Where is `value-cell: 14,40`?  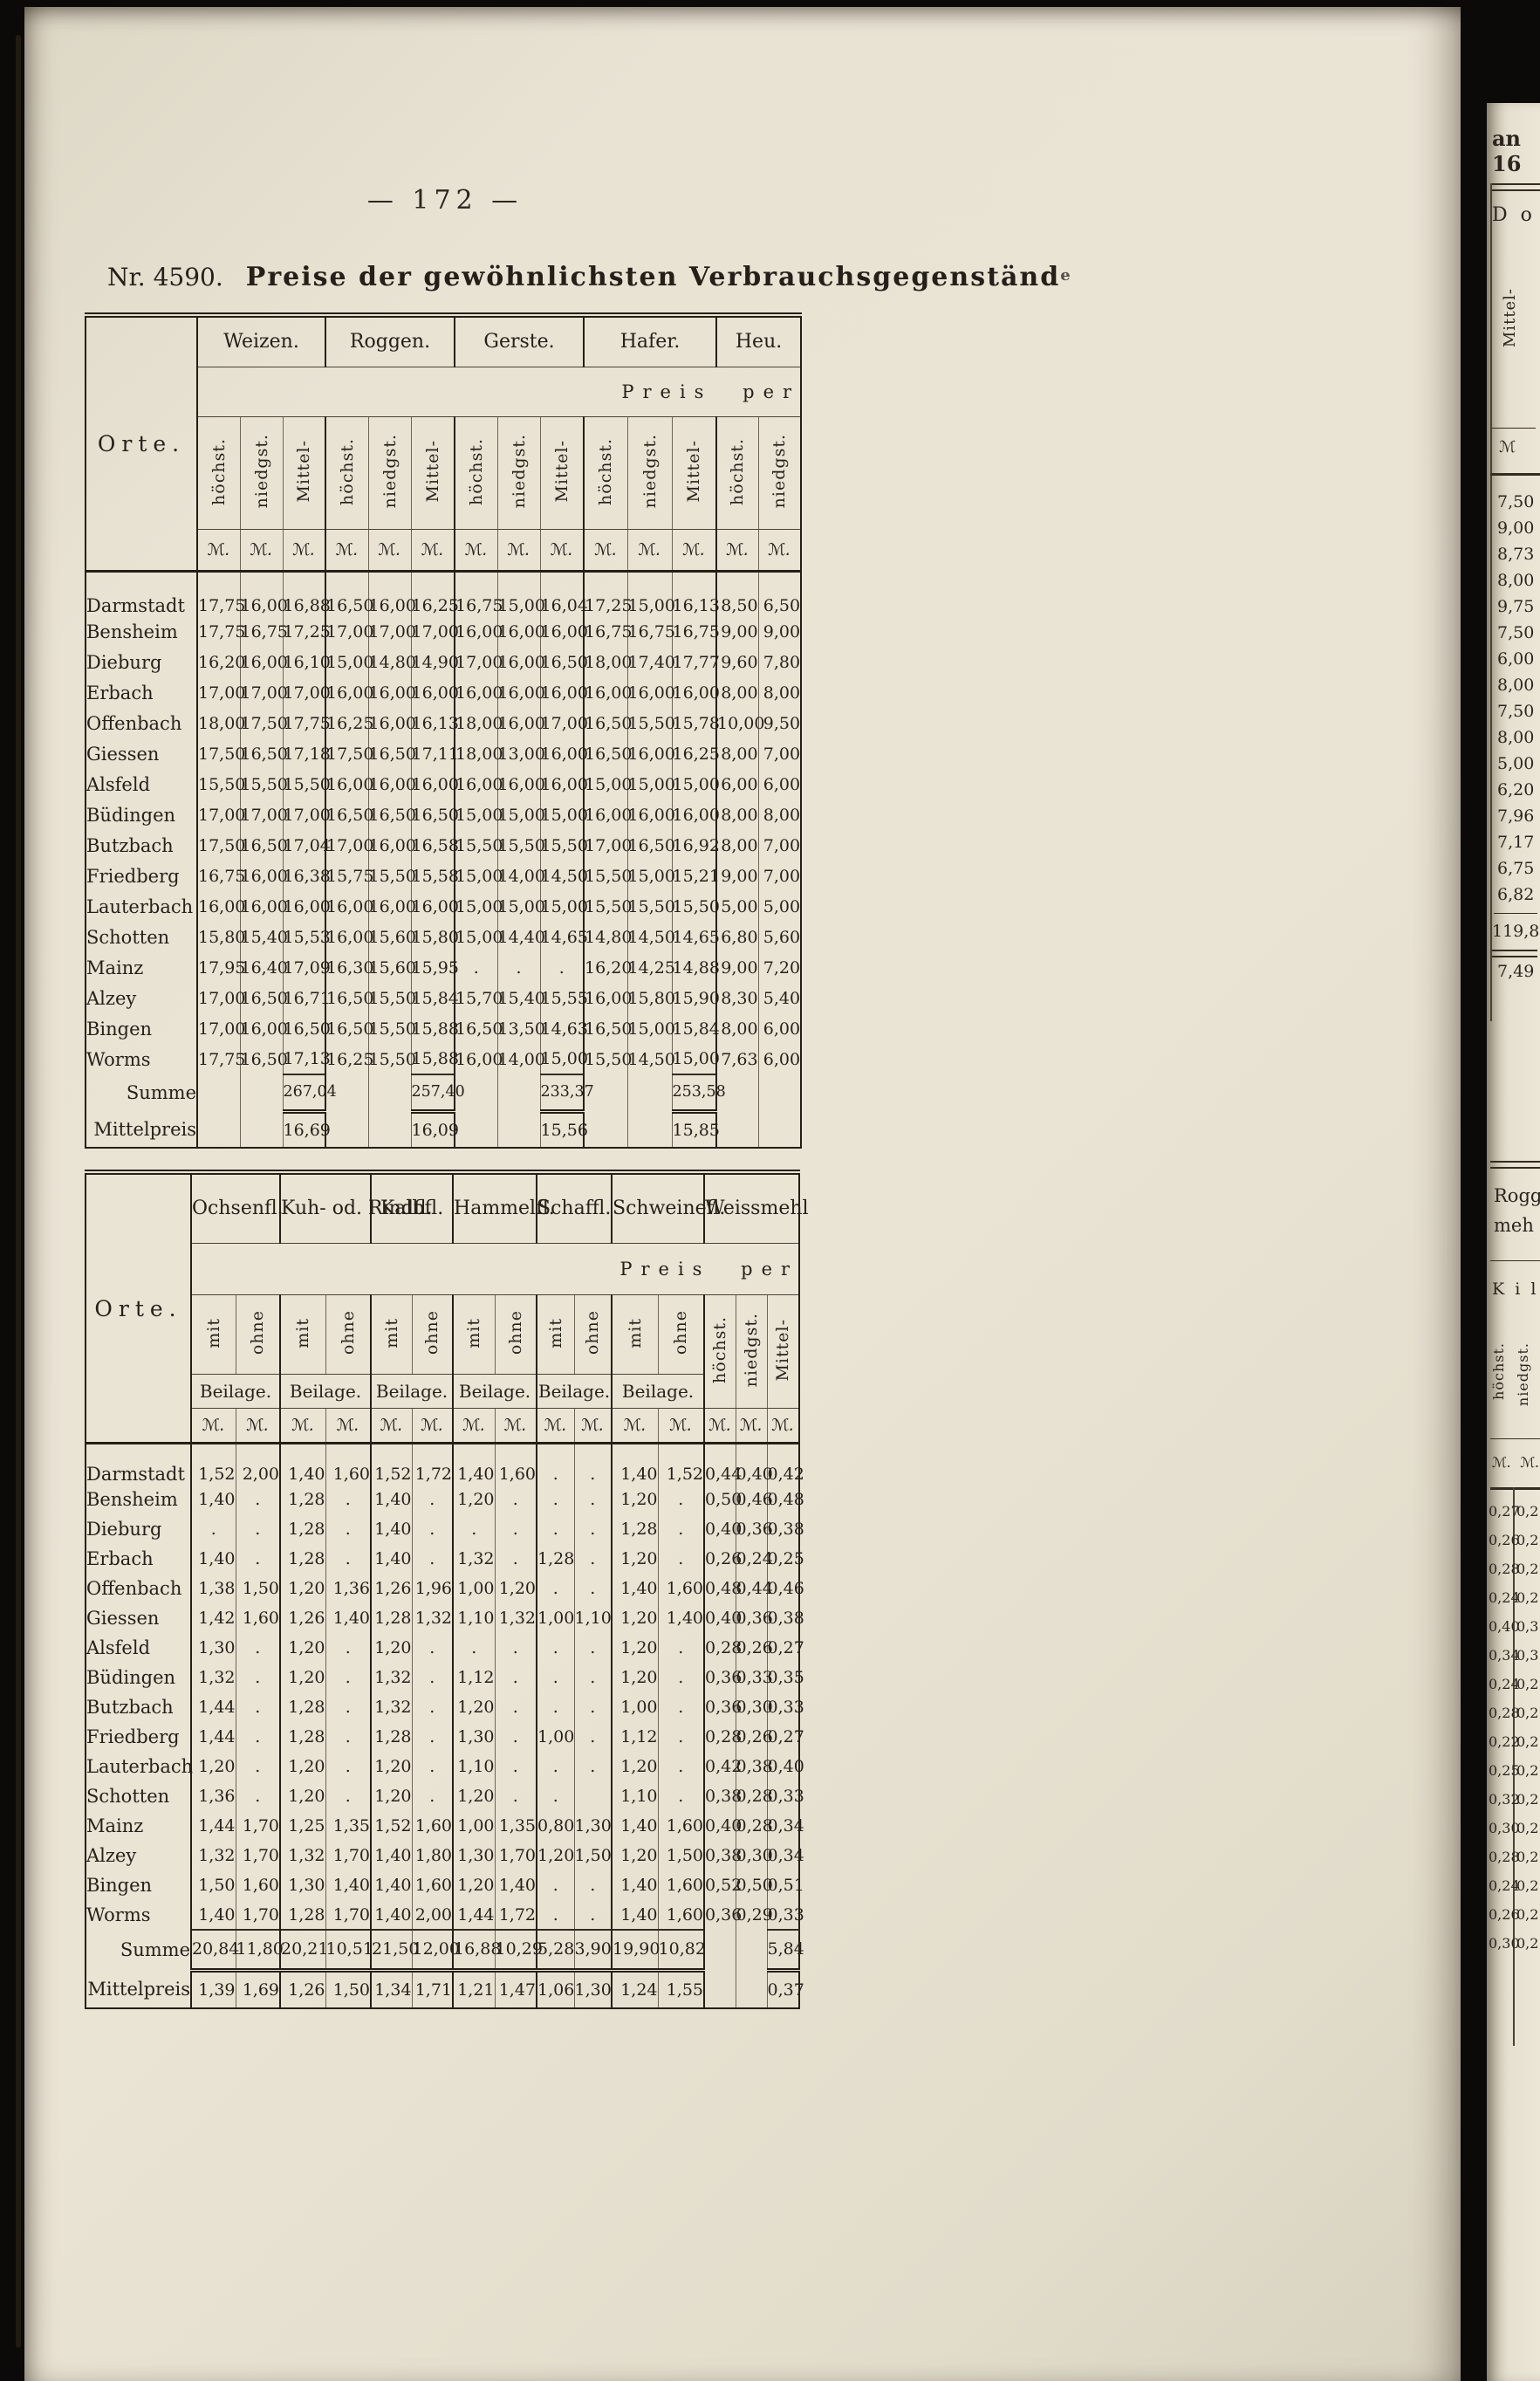 value-cell: 14,40 is located at coordinates (520, 937).